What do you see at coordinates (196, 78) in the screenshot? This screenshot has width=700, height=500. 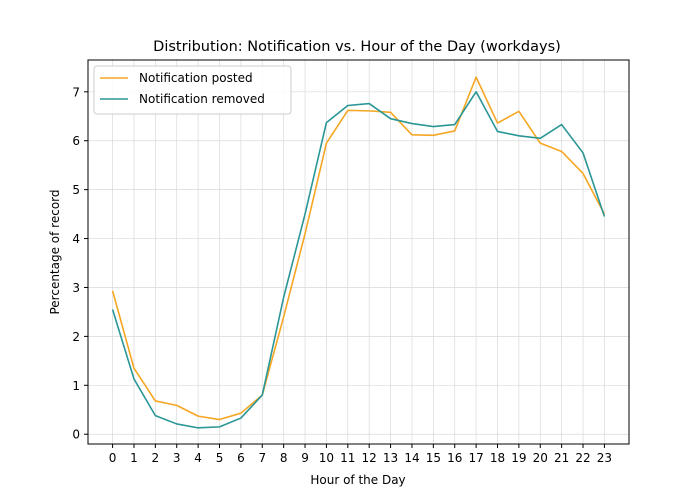 I see `legend-label-notification-posted: Notification posted` at bounding box center [196, 78].